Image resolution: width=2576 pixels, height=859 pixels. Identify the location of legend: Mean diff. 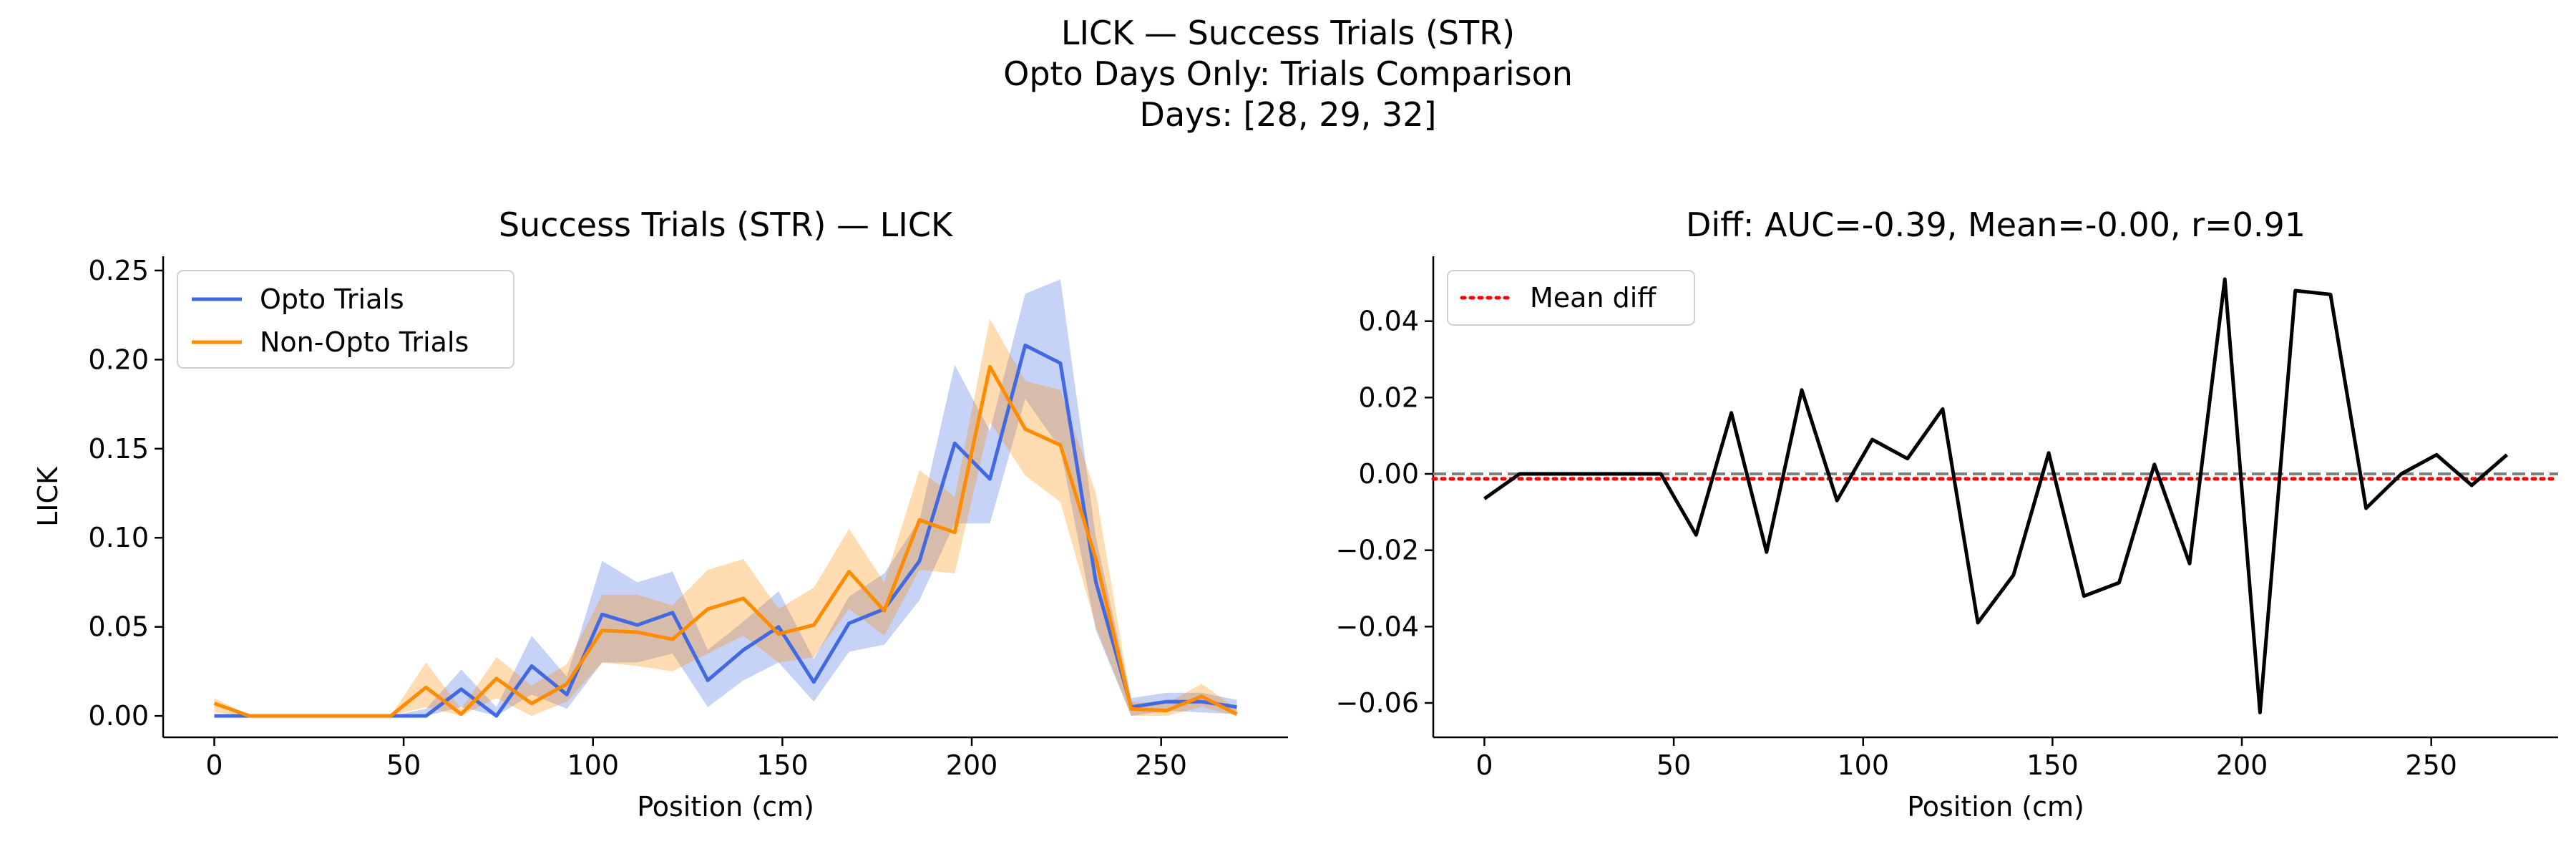
(1571, 298).